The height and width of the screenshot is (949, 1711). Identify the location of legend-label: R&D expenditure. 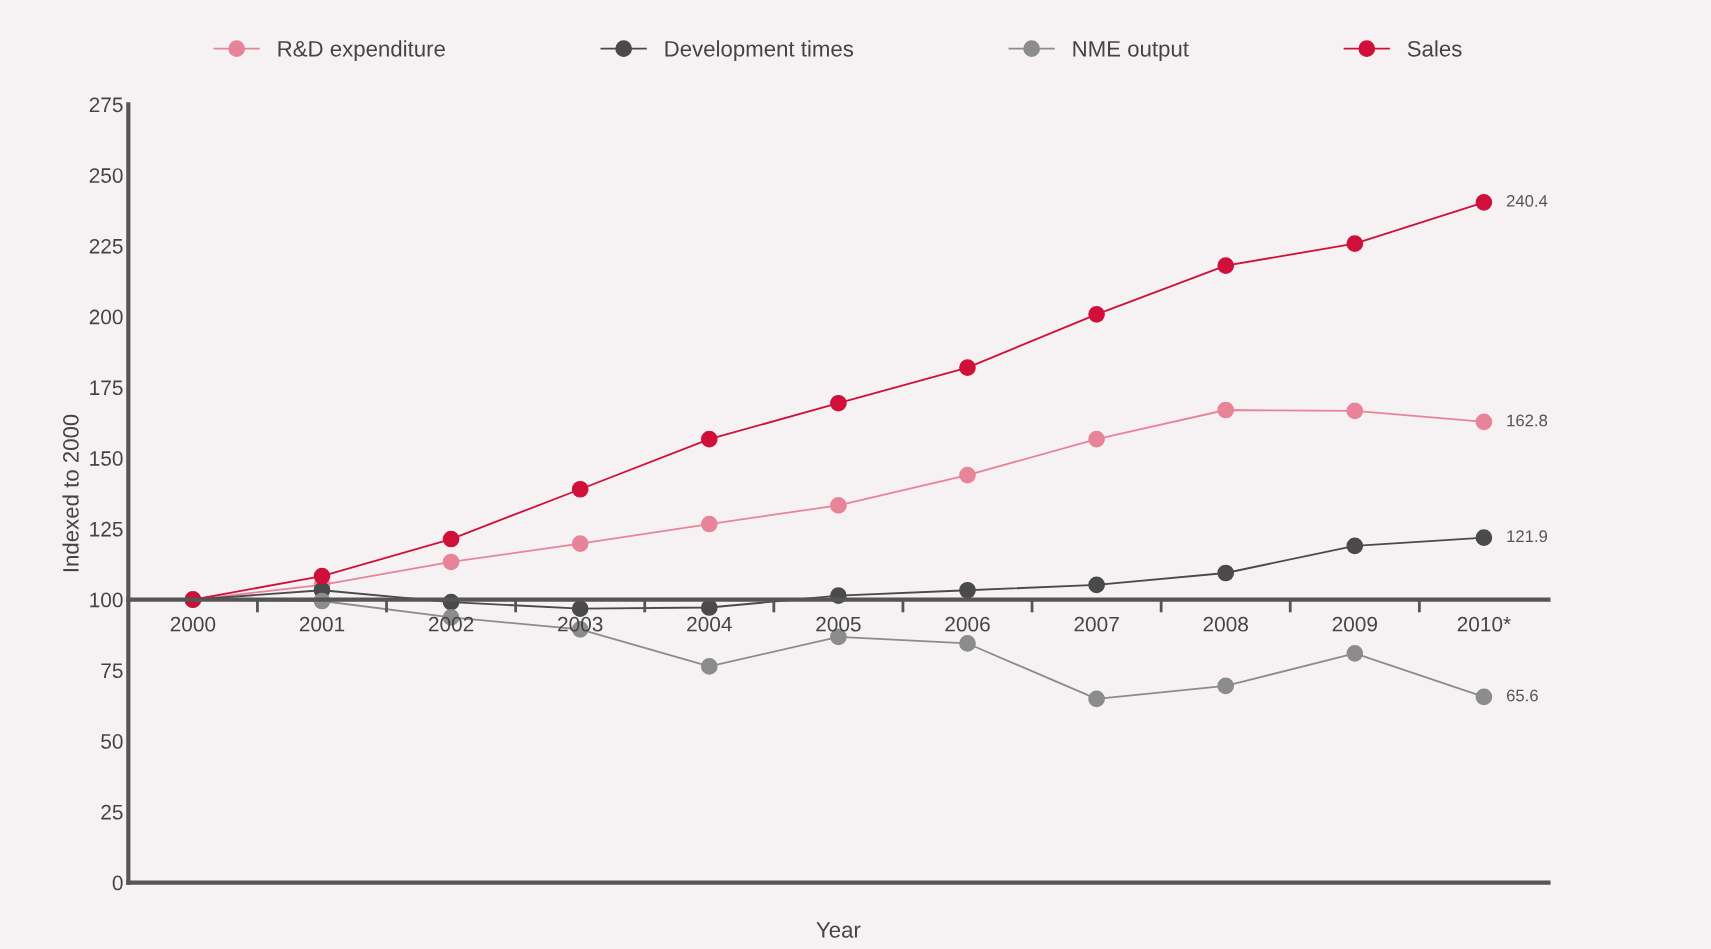
(361, 51).